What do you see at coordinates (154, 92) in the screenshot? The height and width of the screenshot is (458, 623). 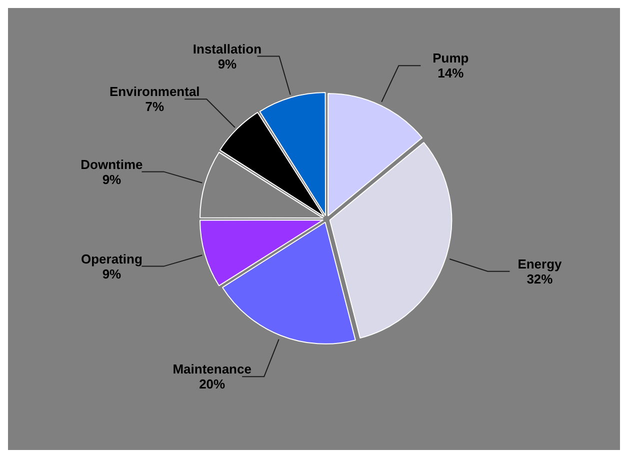 I see `slice-label: Environmental` at bounding box center [154, 92].